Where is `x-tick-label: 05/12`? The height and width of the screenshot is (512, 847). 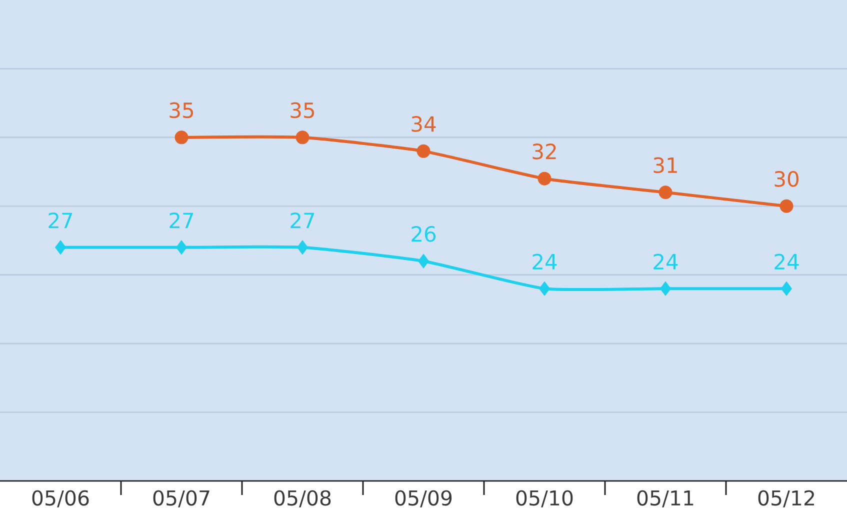 x-tick-label: 05/12 is located at coordinates (786, 499).